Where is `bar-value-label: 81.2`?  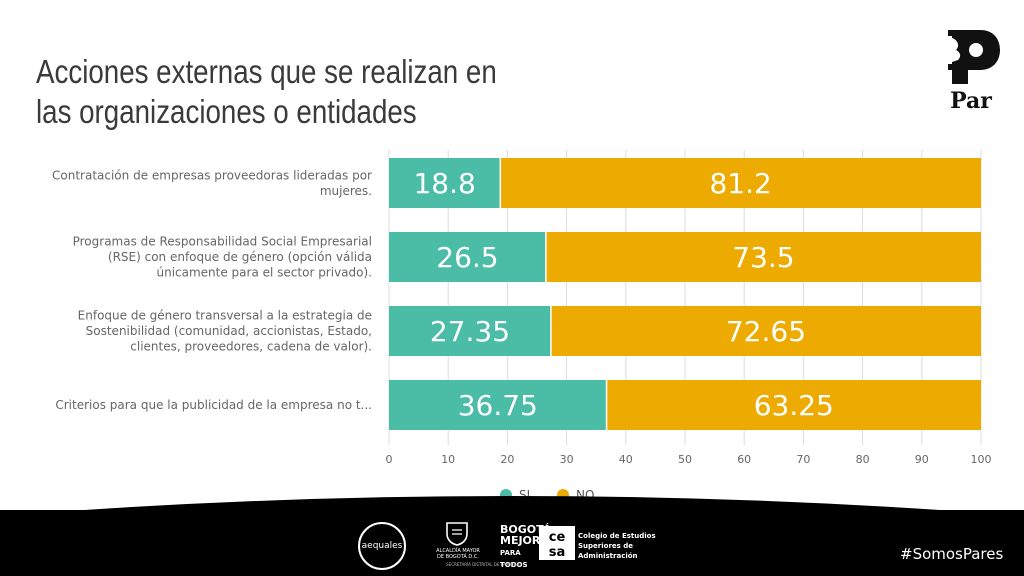 bar-value-label: 81.2 is located at coordinates (740, 183).